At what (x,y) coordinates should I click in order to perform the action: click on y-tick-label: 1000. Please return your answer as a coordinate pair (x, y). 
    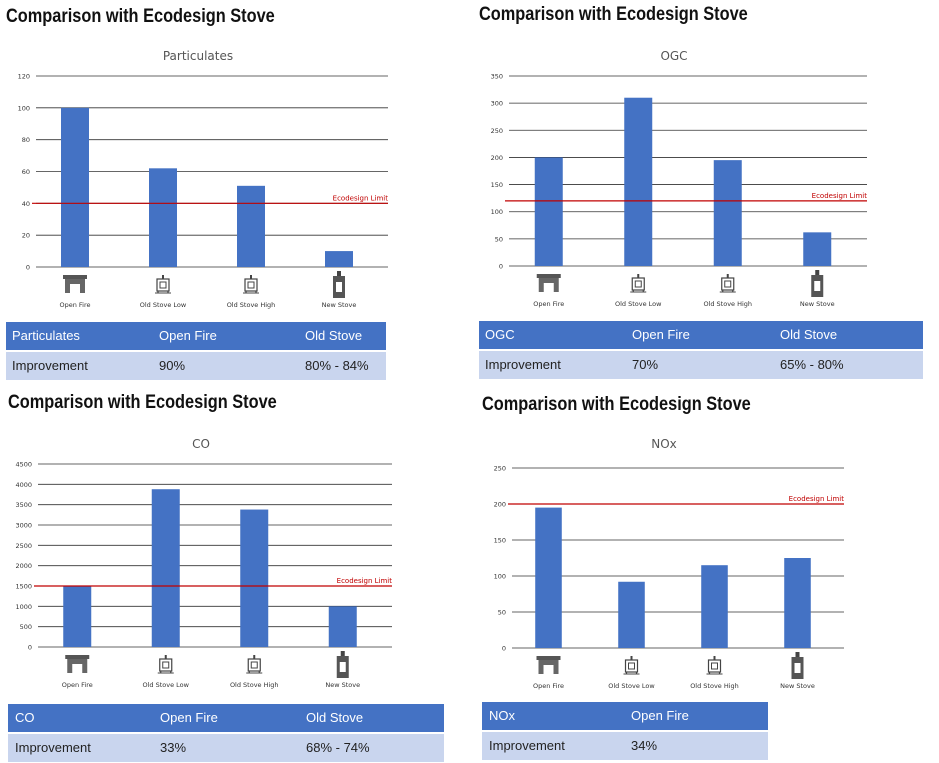
    Looking at the image, I should click on (23, 607).